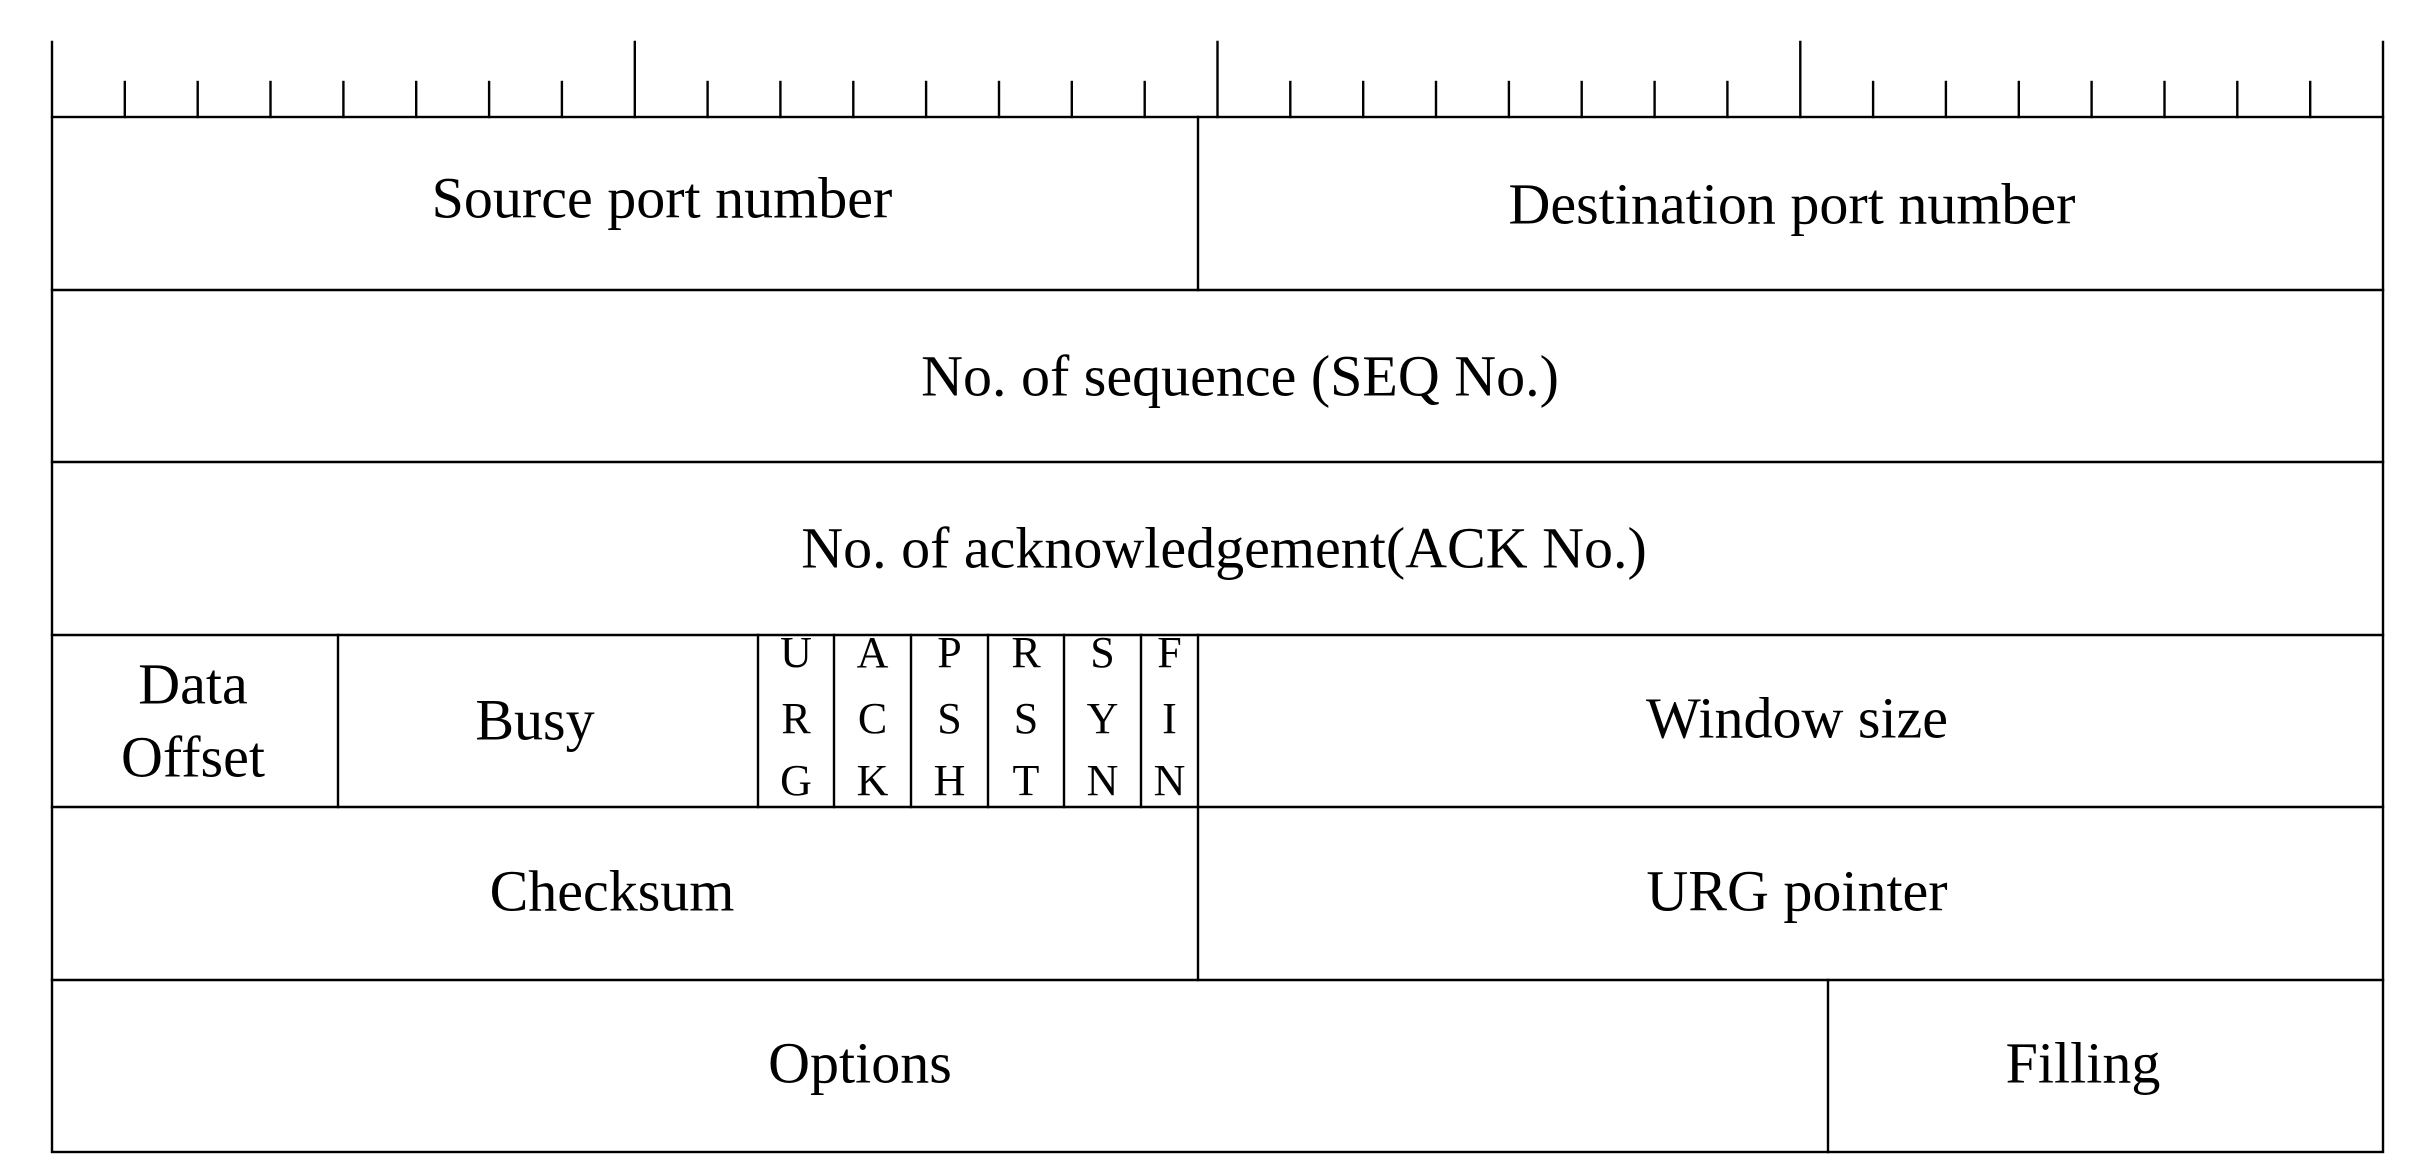 Image resolution: width=2420 pixels, height=1165 pixels. What do you see at coordinates (1103, 780) in the screenshot?
I see `flag-syn-letter: N` at bounding box center [1103, 780].